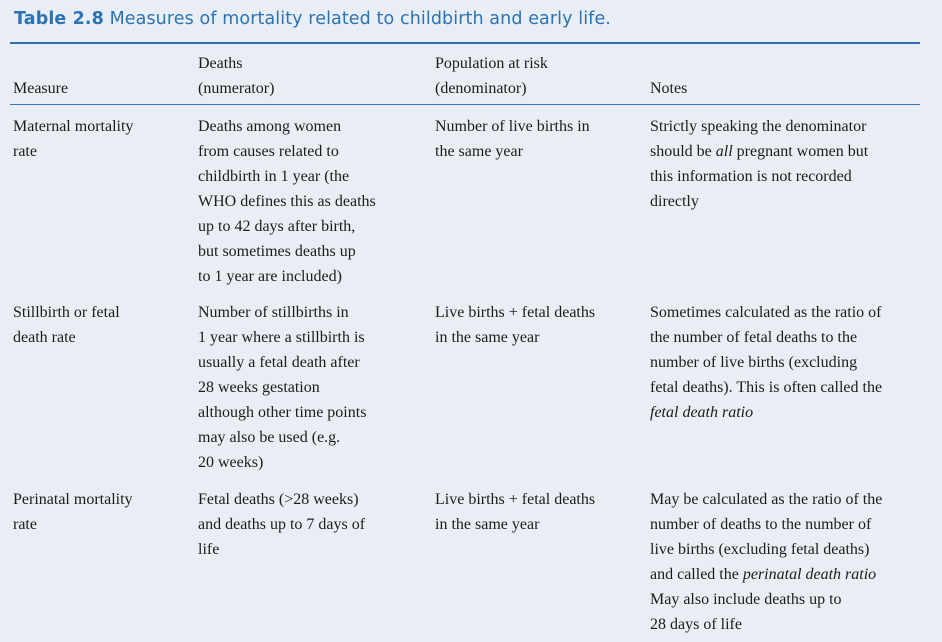  What do you see at coordinates (683, 151) in the screenshot?
I see `text-run: should be` at bounding box center [683, 151].